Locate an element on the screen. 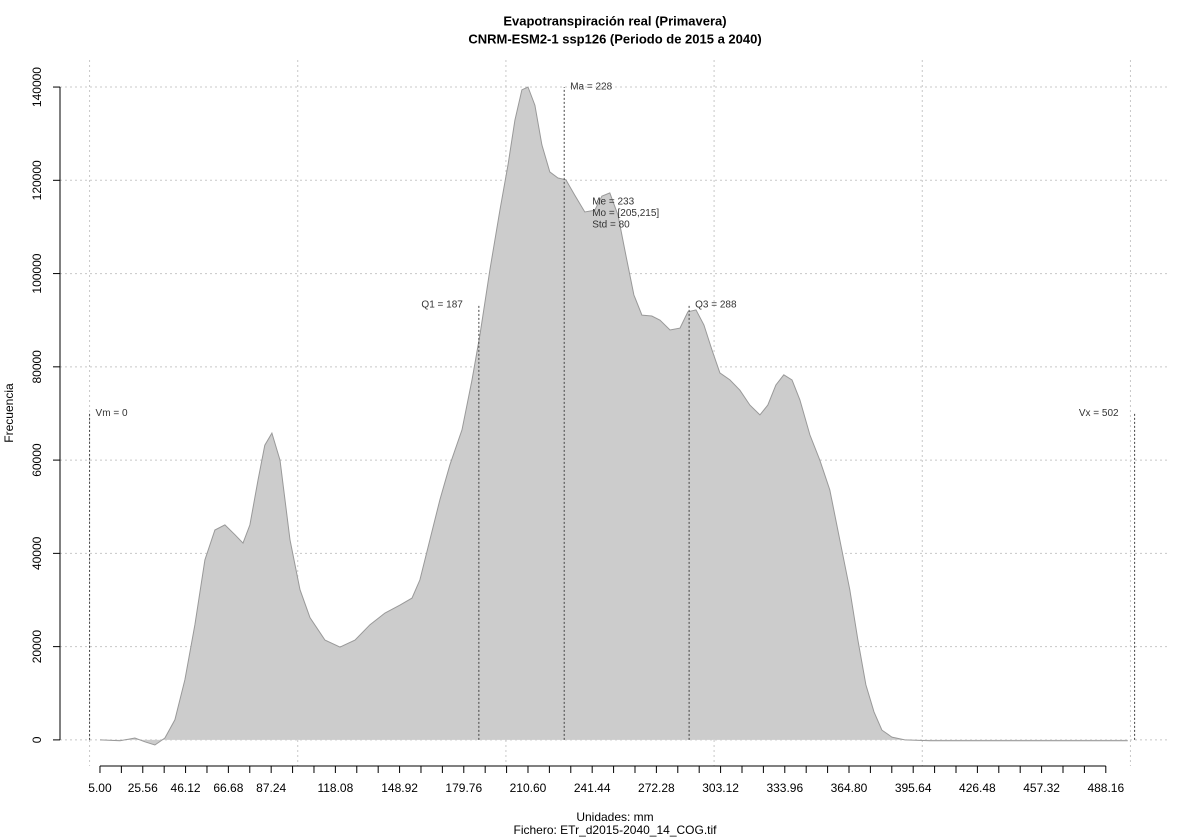 The height and width of the screenshot is (840, 1200). marker-label: Vm = 0 is located at coordinates (112, 413).